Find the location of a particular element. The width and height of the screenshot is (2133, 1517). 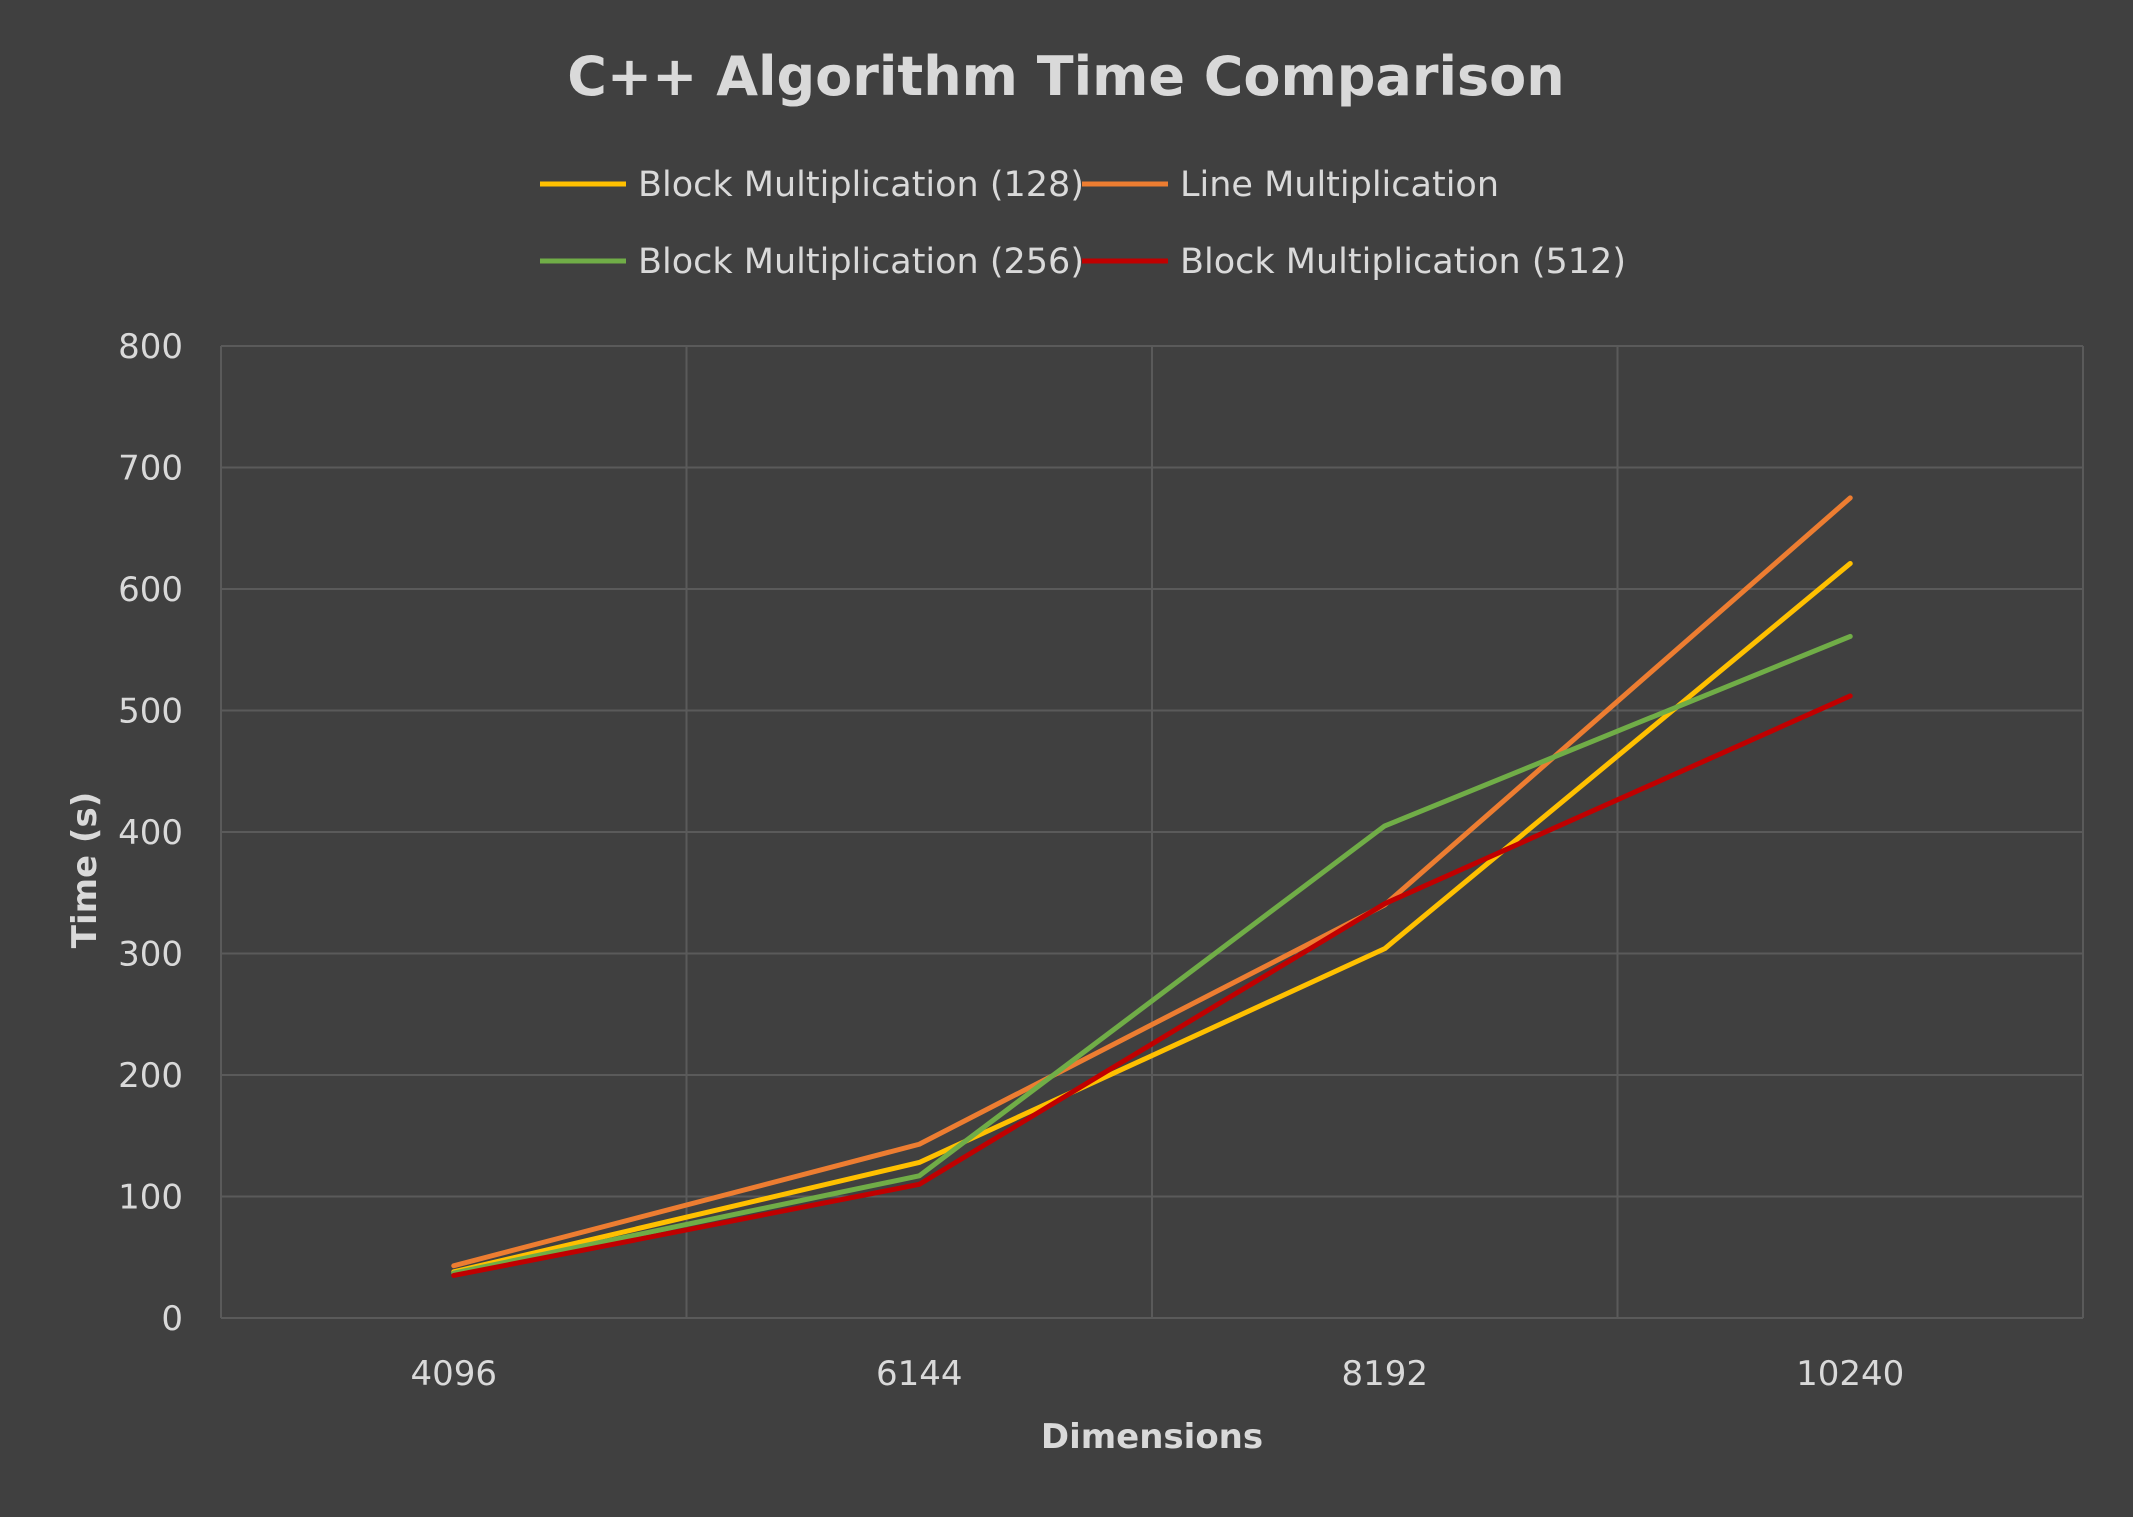

legend-item-1: Block Multiplication (128) is located at coordinates (812, 185).